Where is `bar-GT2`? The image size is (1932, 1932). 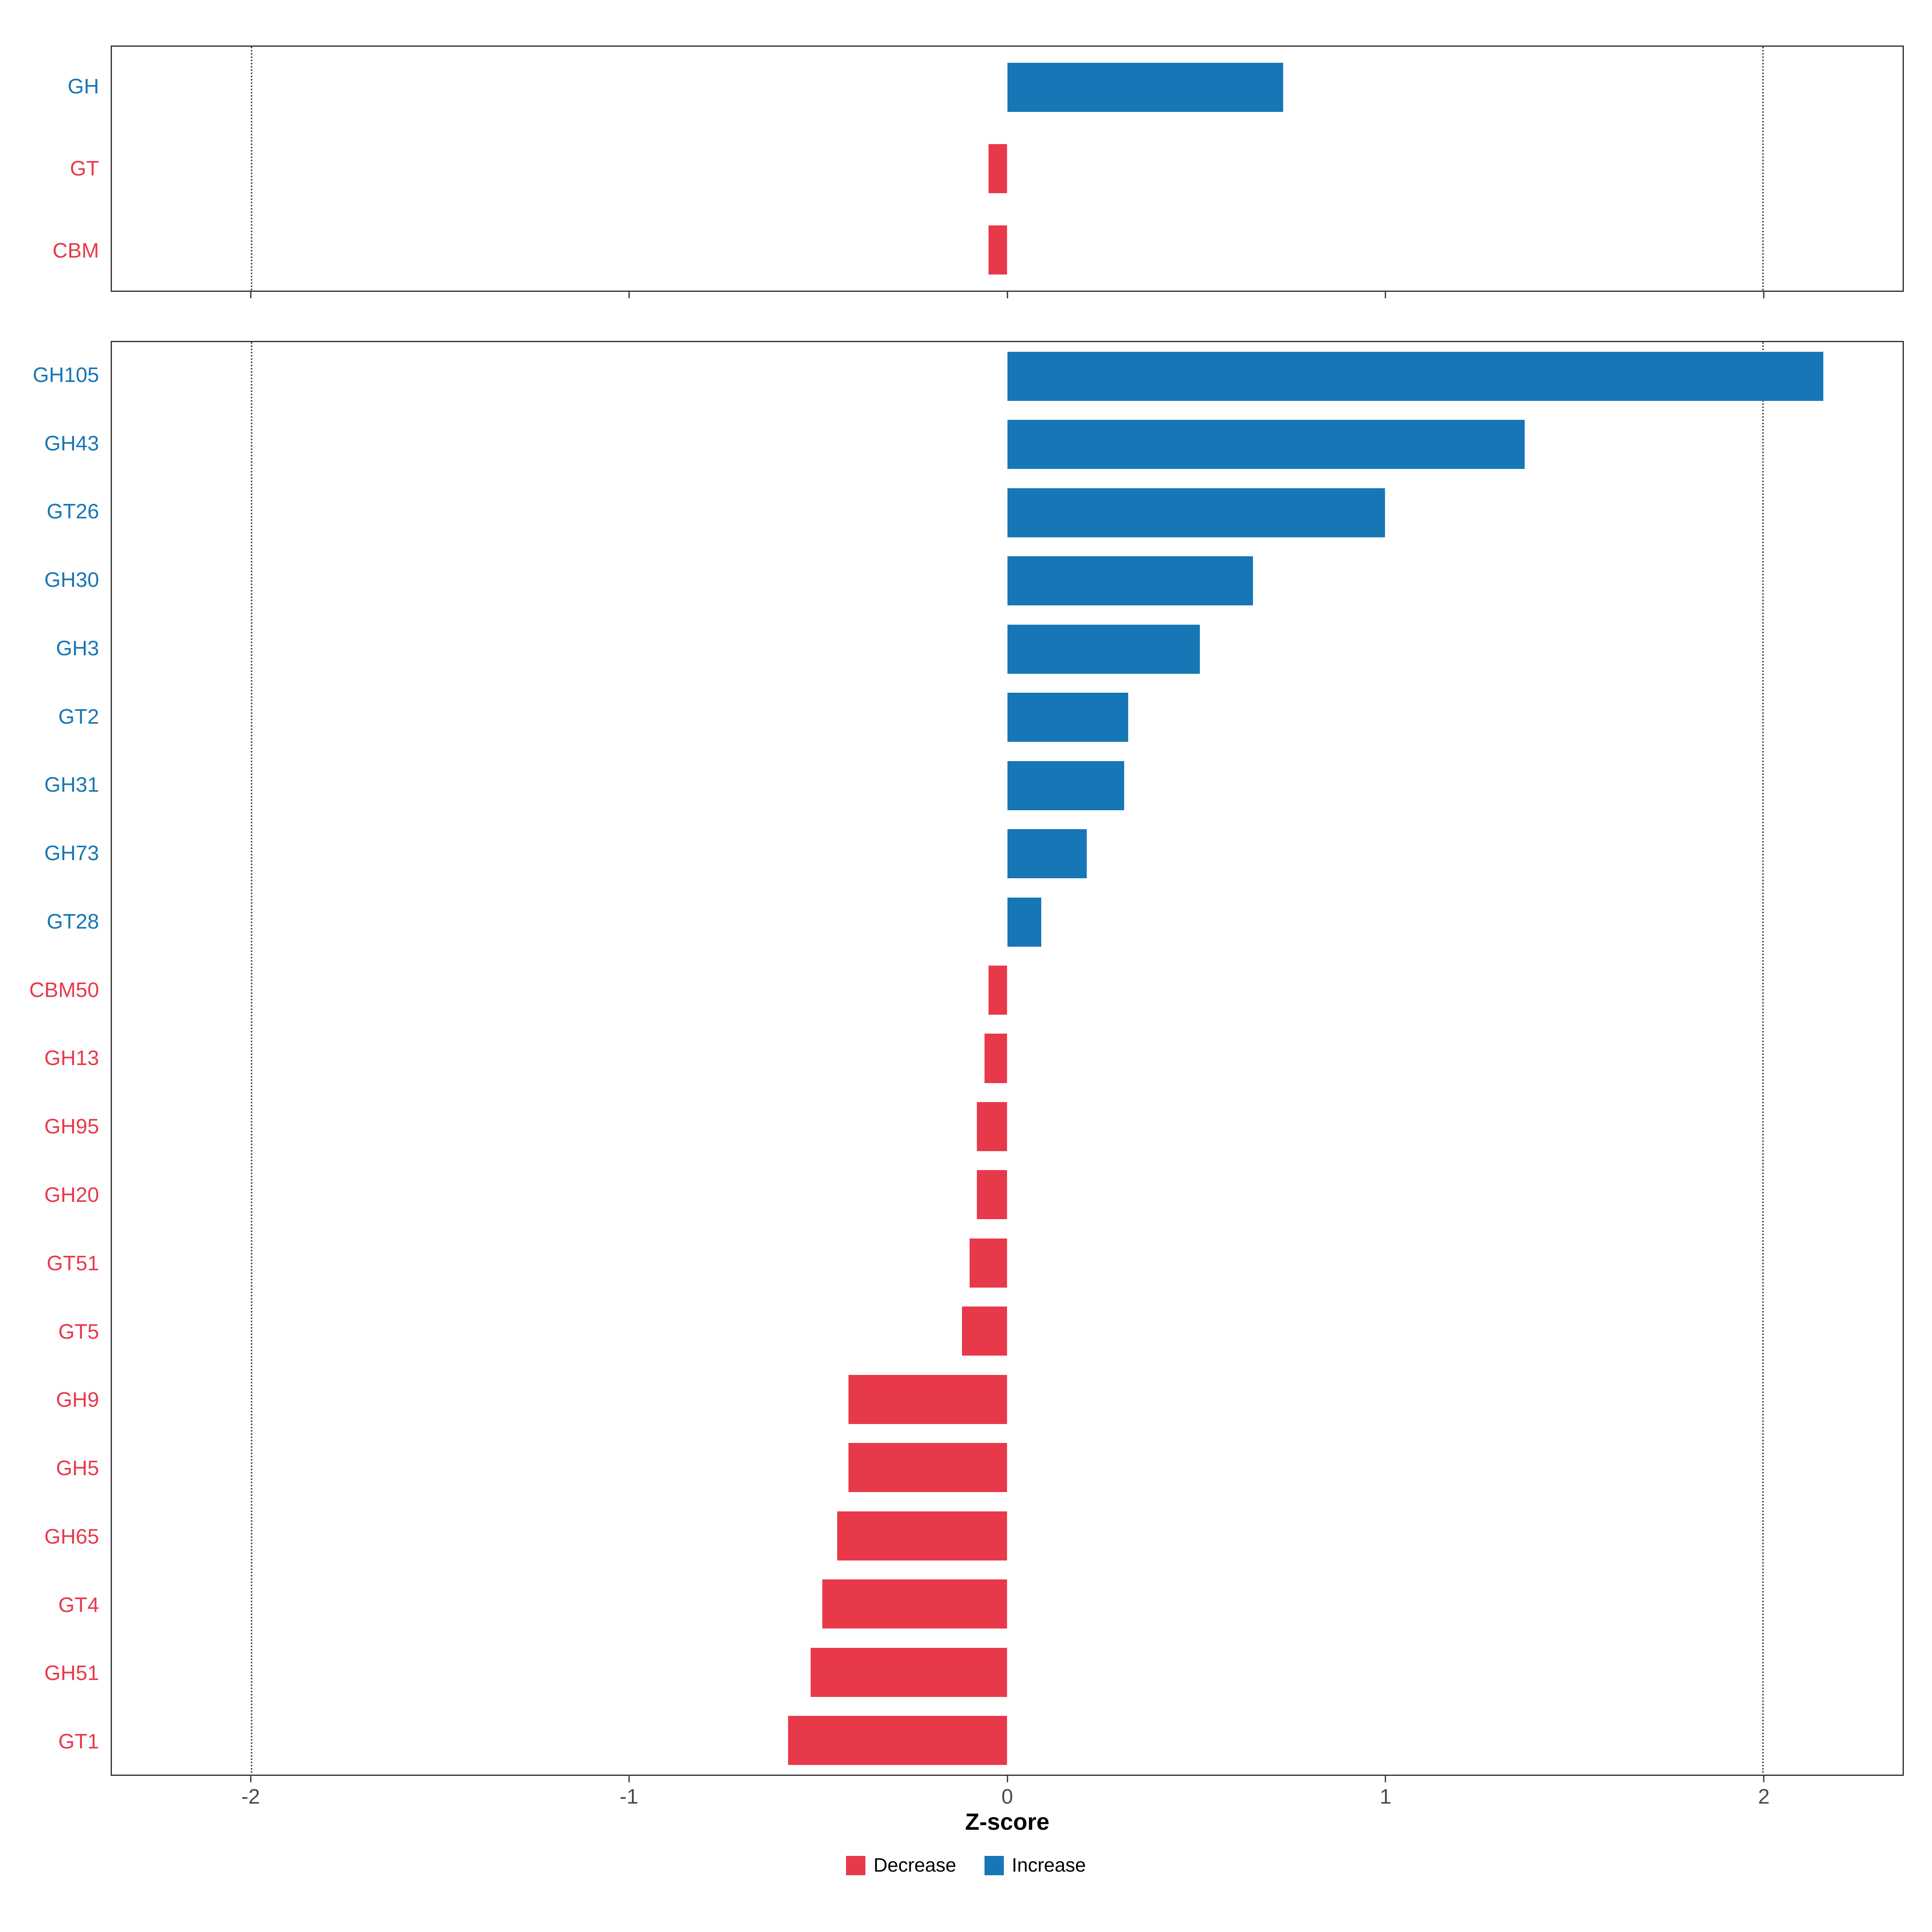 bar-GT2 is located at coordinates (1067, 717).